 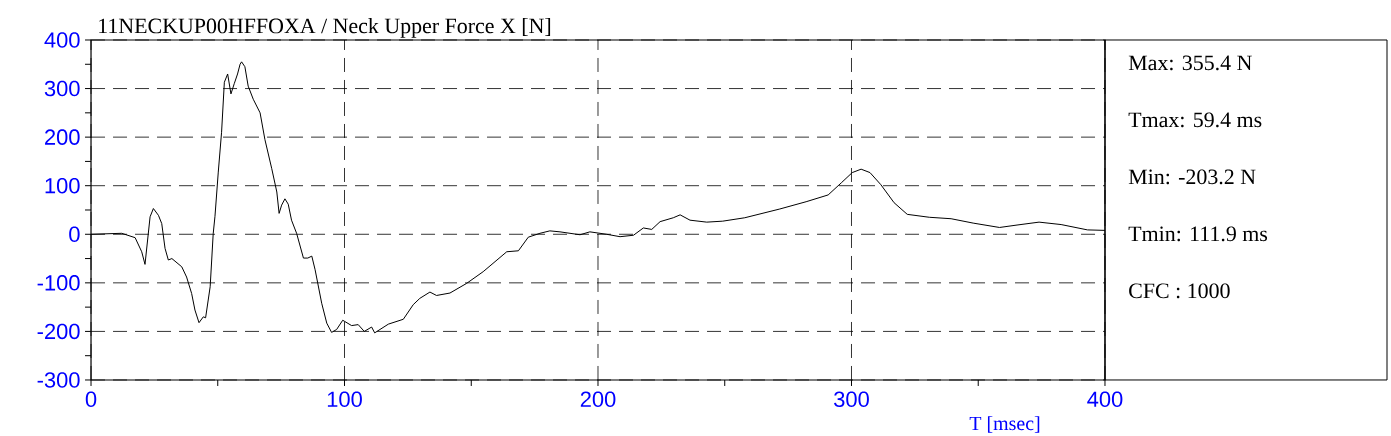 What do you see at coordinates (344, 399) in the screenshot?
I see `x-tick-label: 100` at bounding box center [344, 399].